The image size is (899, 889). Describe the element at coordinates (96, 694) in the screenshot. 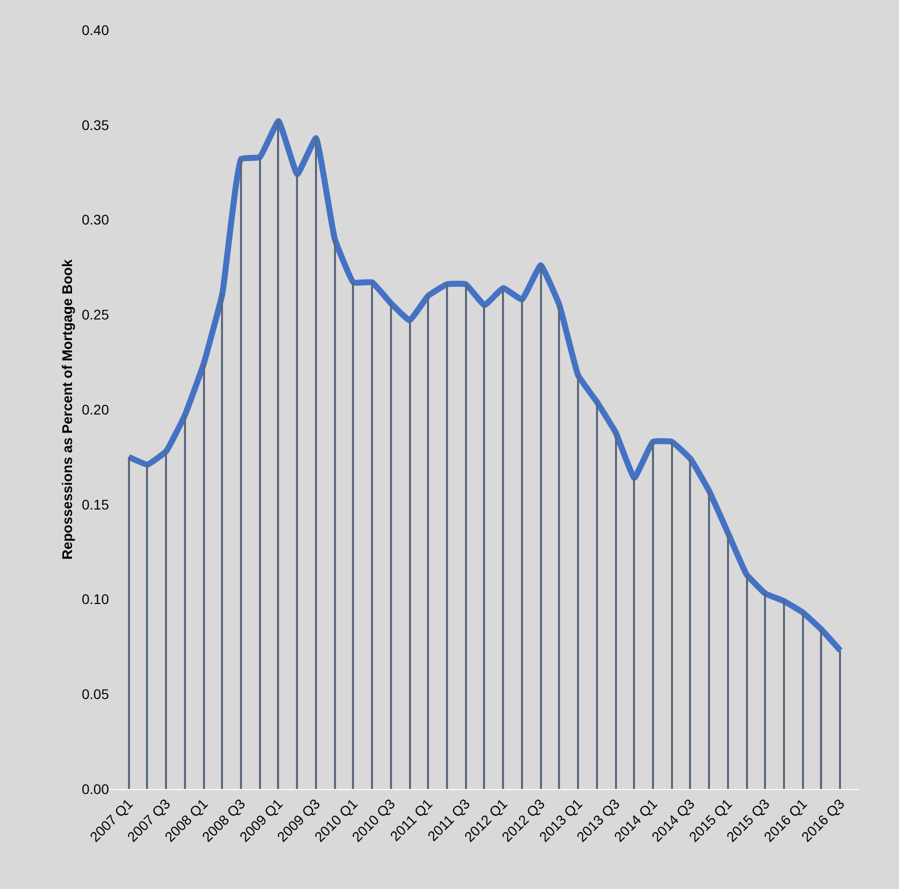

I see `y-tick-label: 0.05` at that location.